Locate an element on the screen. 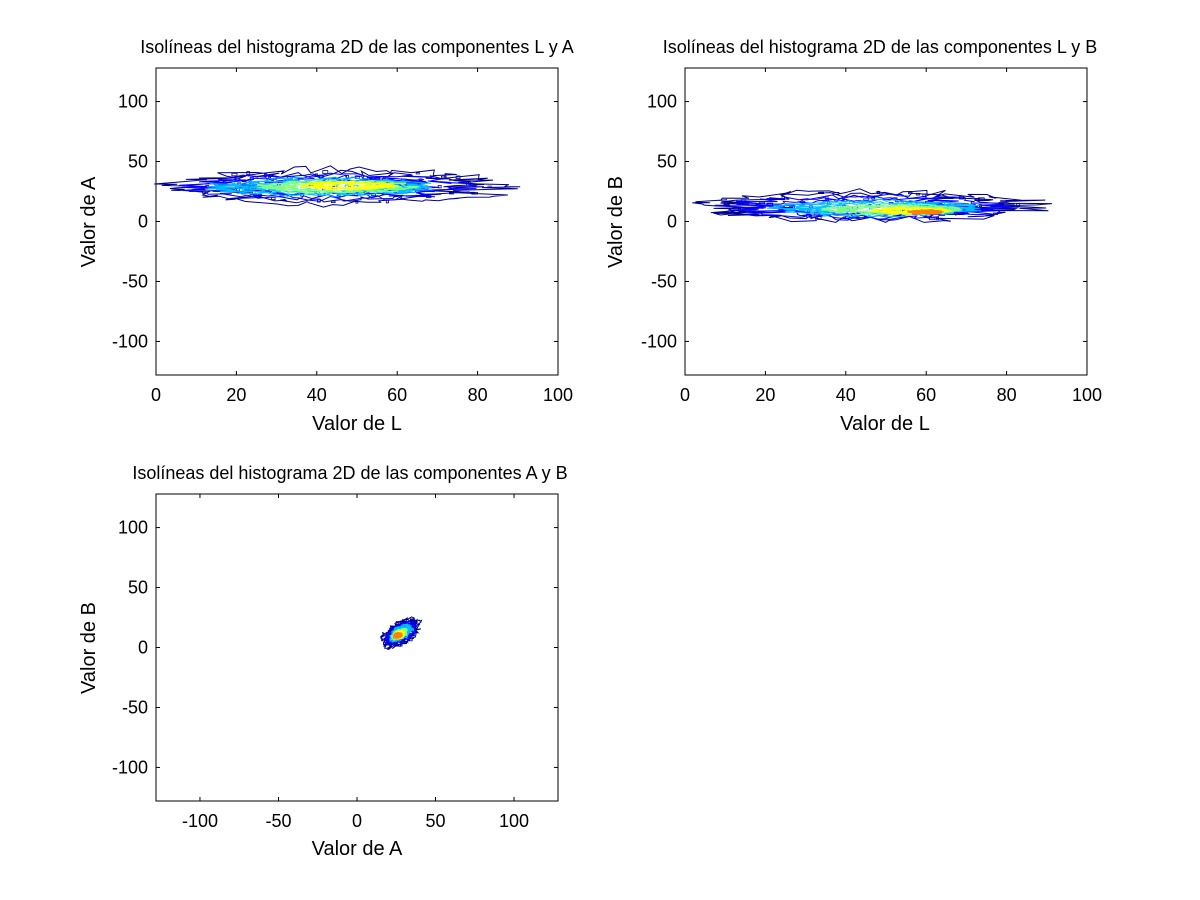 The image size is (1200, 900). x-axis-label: Valor de L is located at coordinates (357, 424).